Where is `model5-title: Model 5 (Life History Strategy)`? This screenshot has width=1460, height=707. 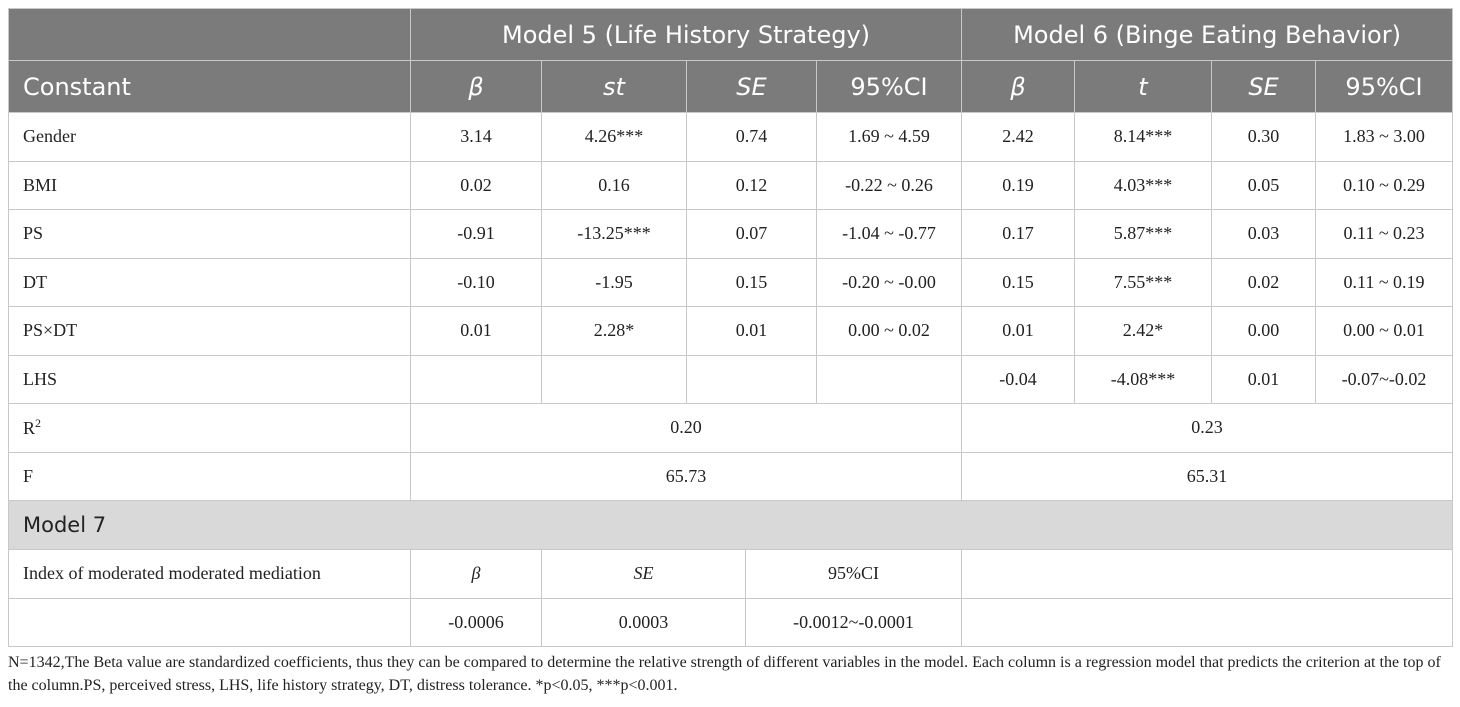 model5-title: Model 5 (Life History Strategy) is located at coordinates (686, 34).